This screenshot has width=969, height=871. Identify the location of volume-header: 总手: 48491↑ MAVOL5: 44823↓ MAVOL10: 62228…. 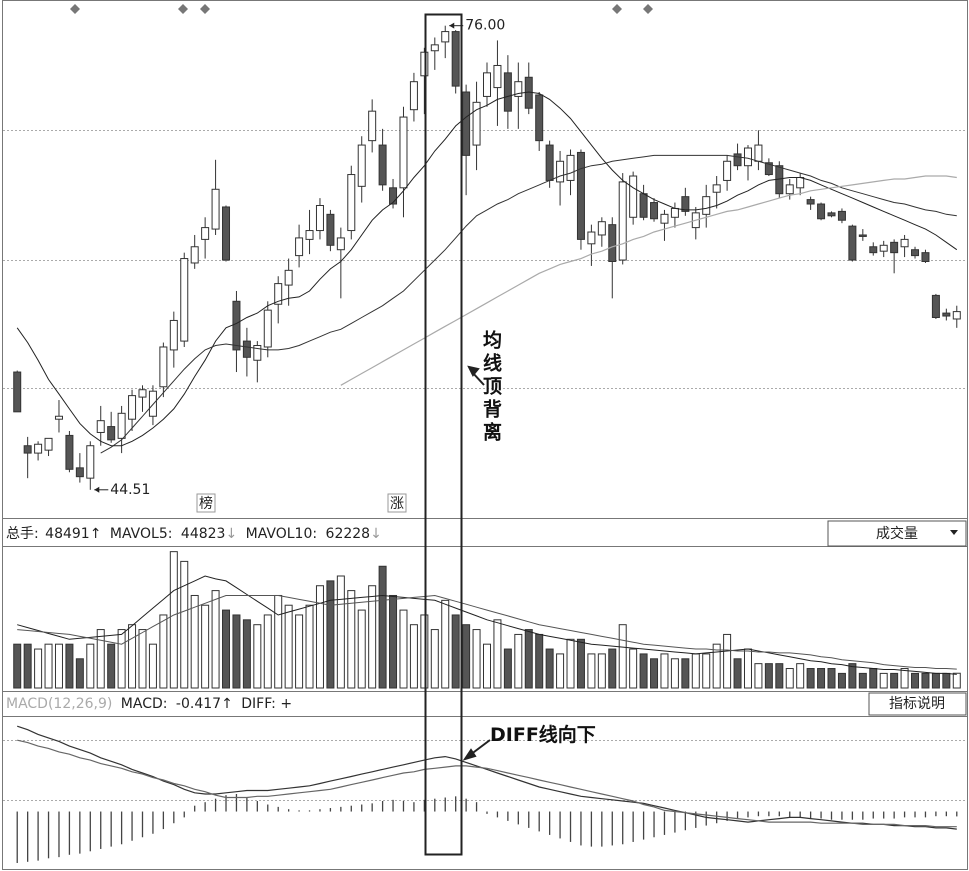
(194, 534).